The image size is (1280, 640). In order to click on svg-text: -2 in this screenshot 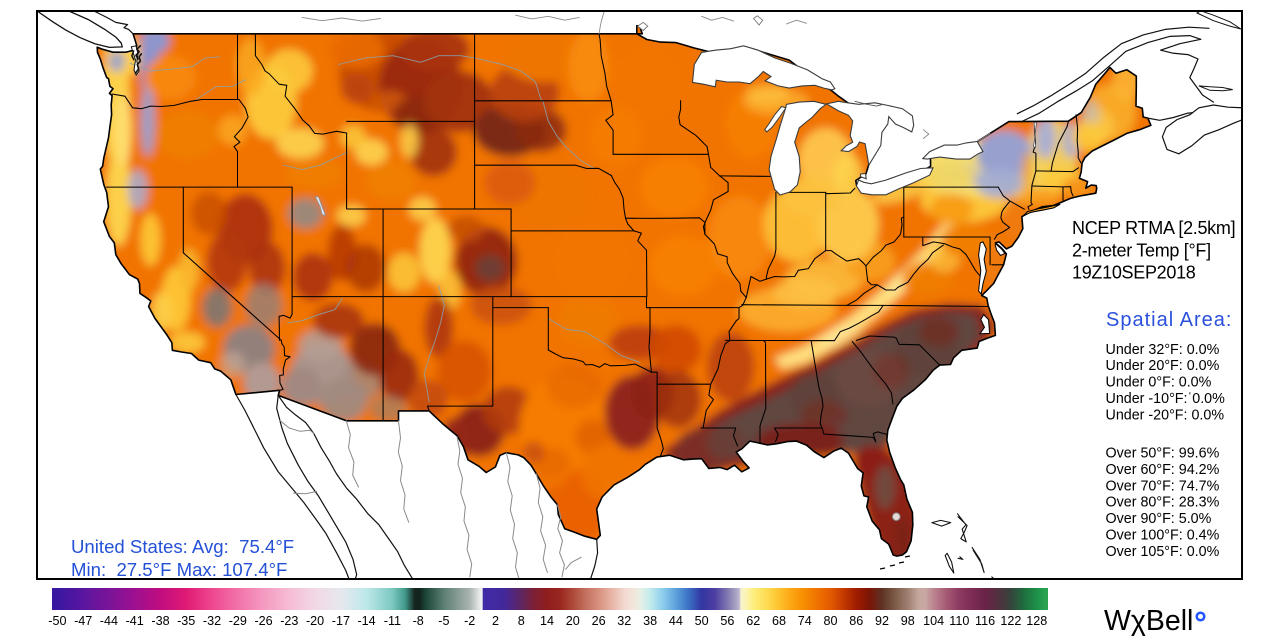, I will do `click(469, 621)`.